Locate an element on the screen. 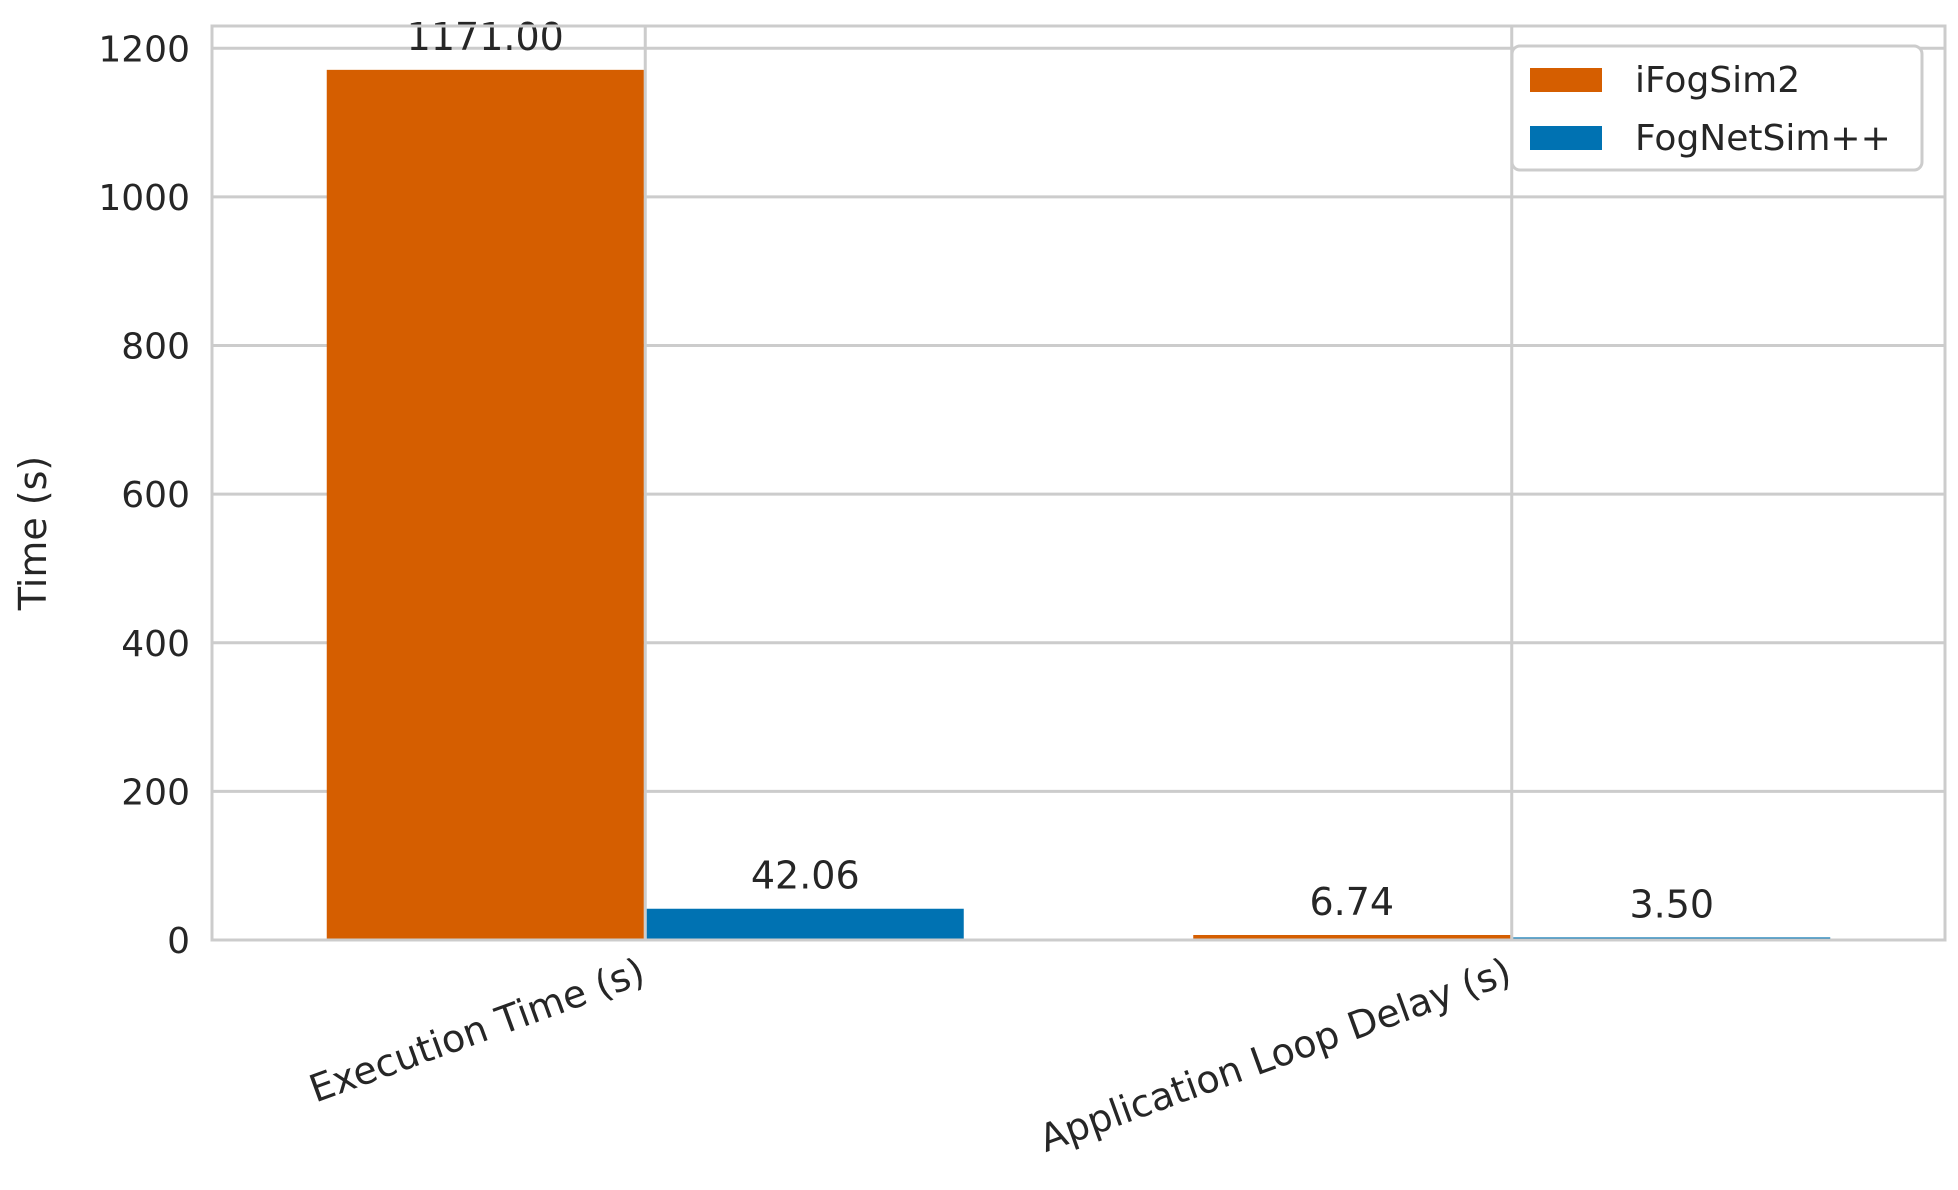 This screenshot has height=1190, width=1958. y-tick-label: 0 is located at coordinates (178, 941).